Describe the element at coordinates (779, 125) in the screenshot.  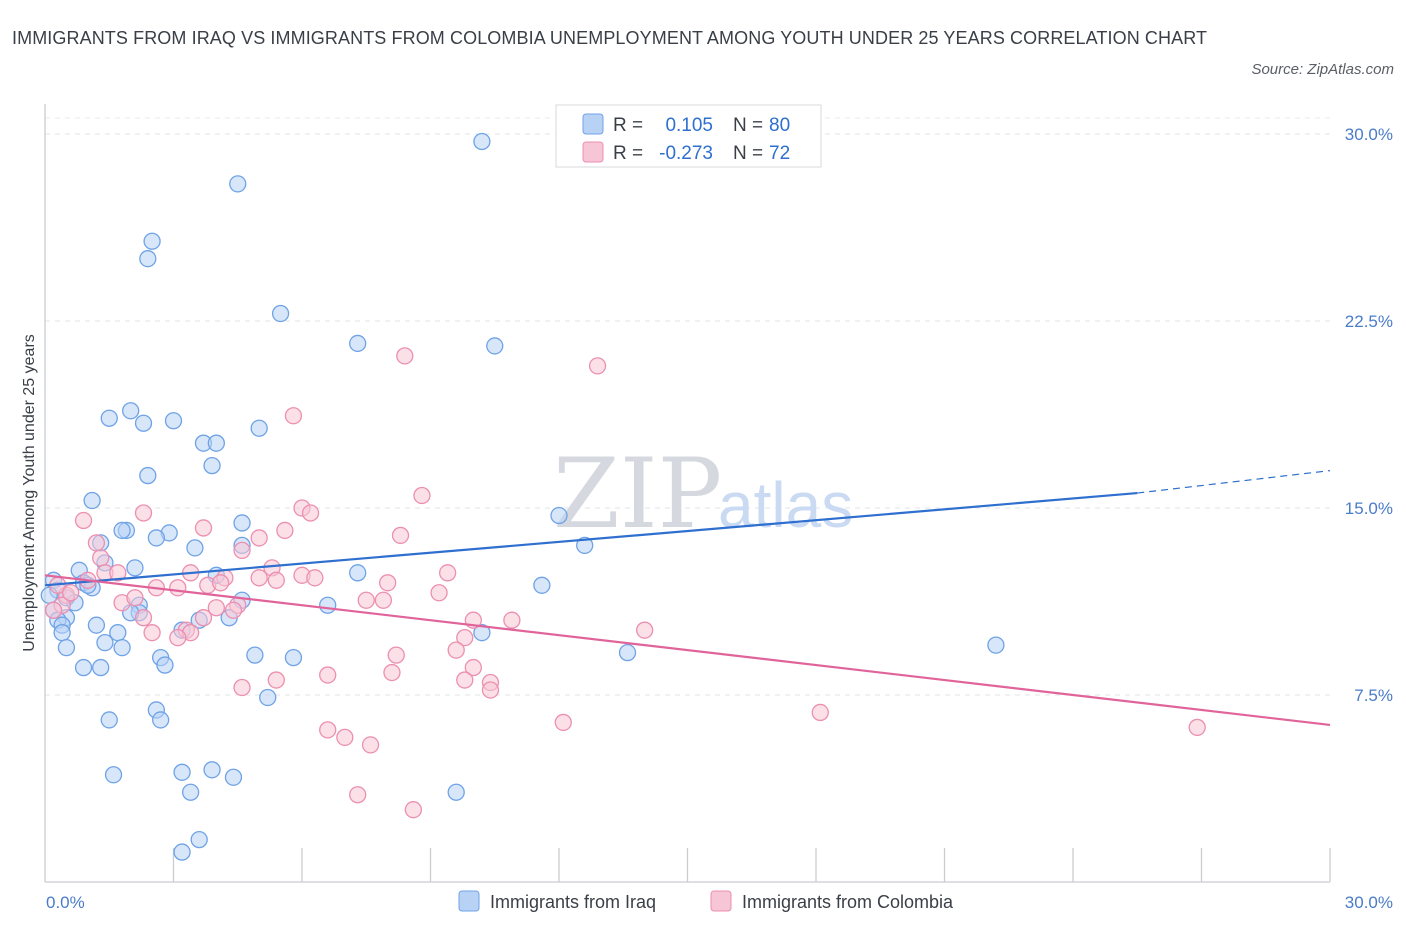
I see `legend-n-value-iraq: 80` at that location.